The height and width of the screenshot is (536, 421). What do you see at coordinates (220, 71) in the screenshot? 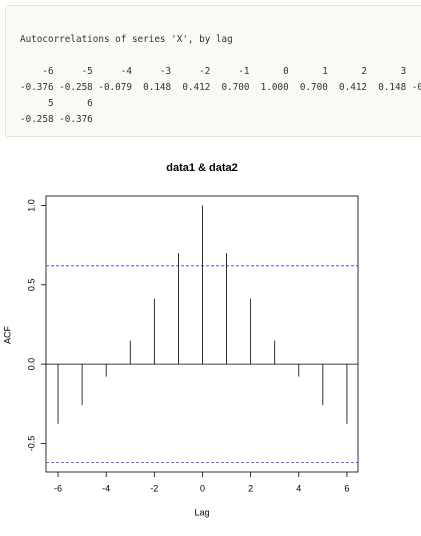
I see `console-line: -6 -5 -4 -3 -2 -1 0 1 2 3 4` at bounding box center [220, 71].